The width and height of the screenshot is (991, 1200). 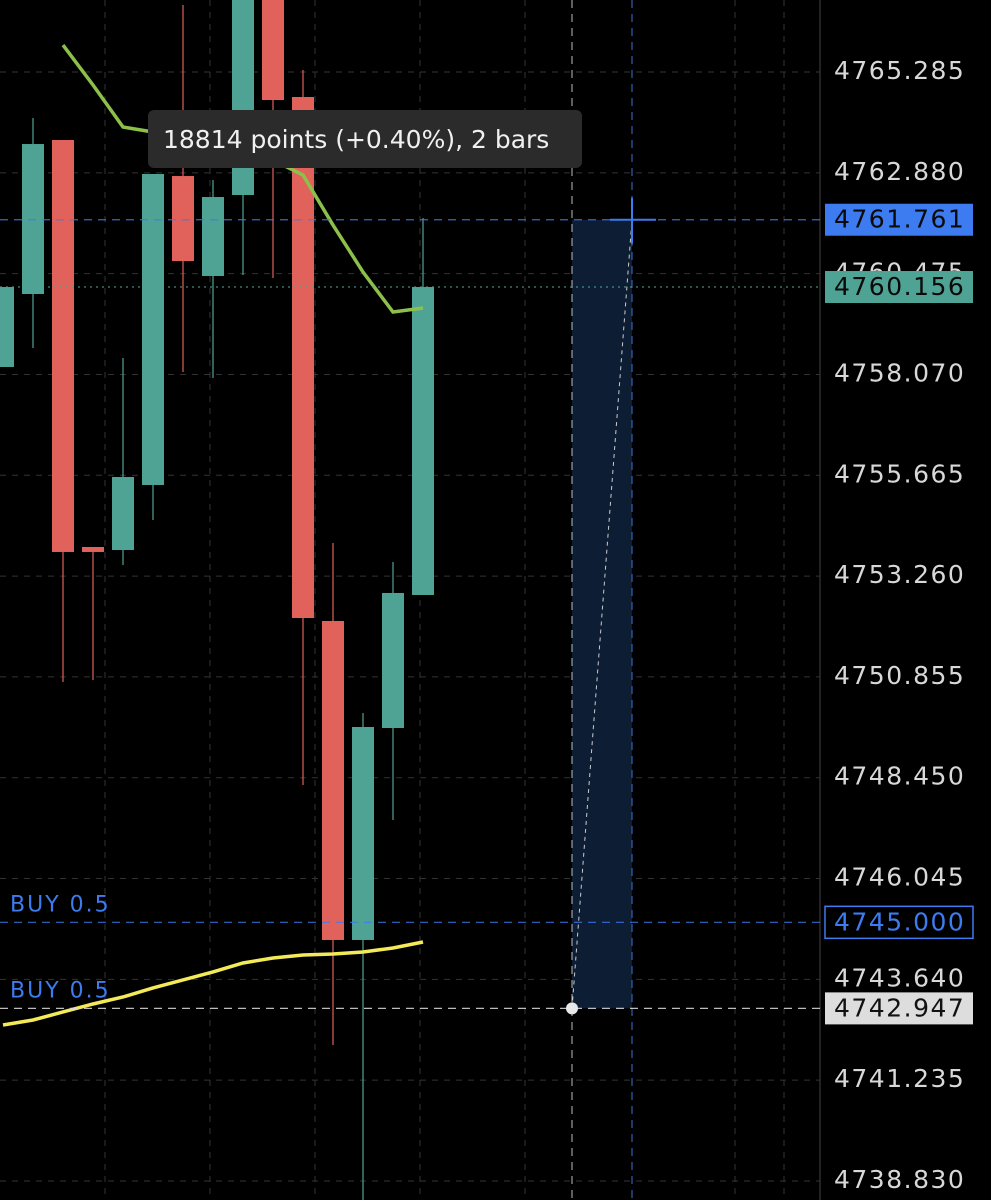 I want to click on tooltip-box, so click(x=365, y=139).